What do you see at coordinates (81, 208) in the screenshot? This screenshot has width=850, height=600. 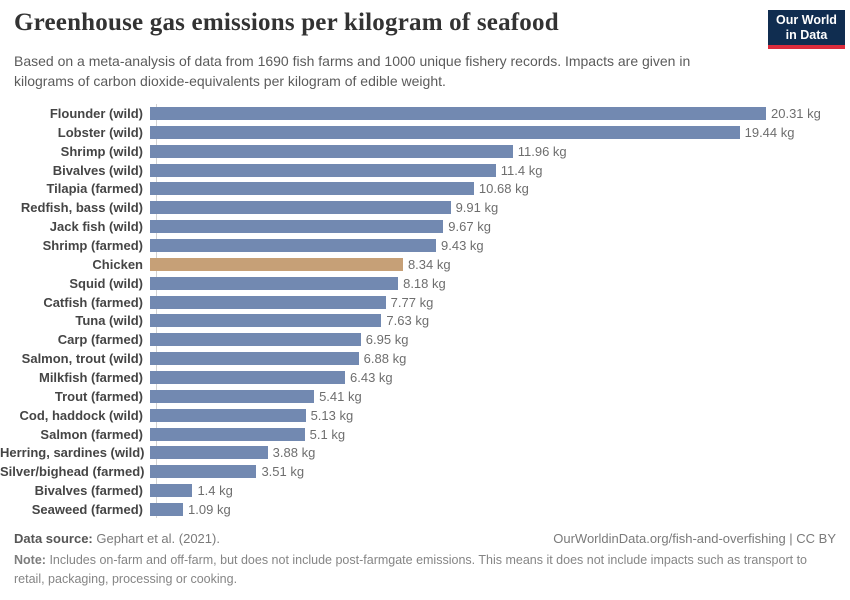 I see `category-label: Redfish, bass (wild)` at bounding box center [81, 208].